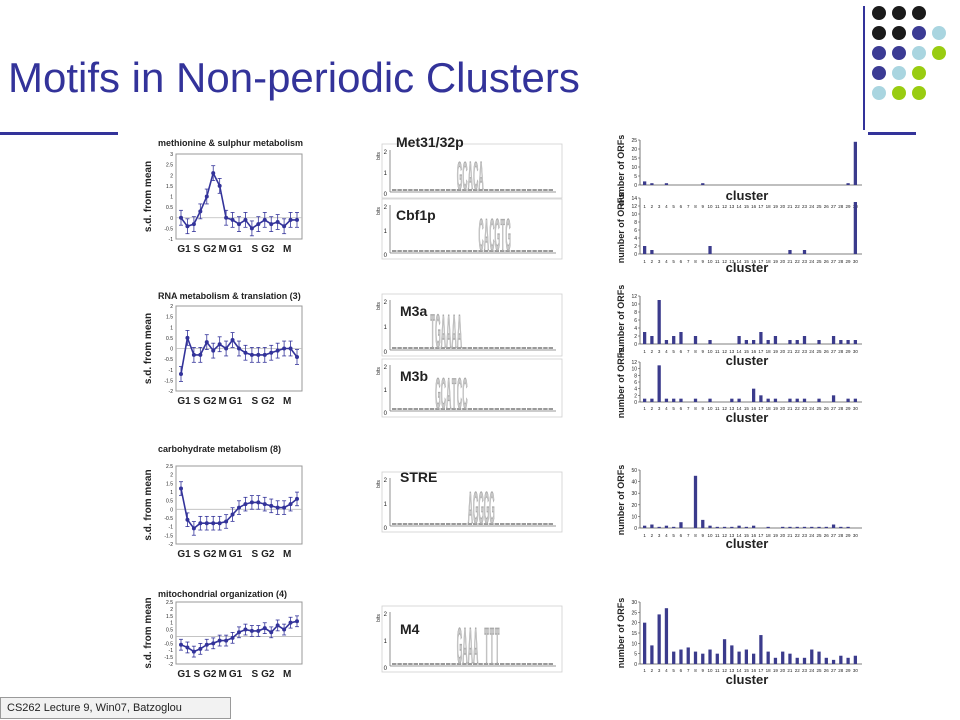 This screenshot has width=960, height=720. Describe the element at coordinates (783, 351) in the screenshot. I see `bar-x-tick-label: 20` at that location.